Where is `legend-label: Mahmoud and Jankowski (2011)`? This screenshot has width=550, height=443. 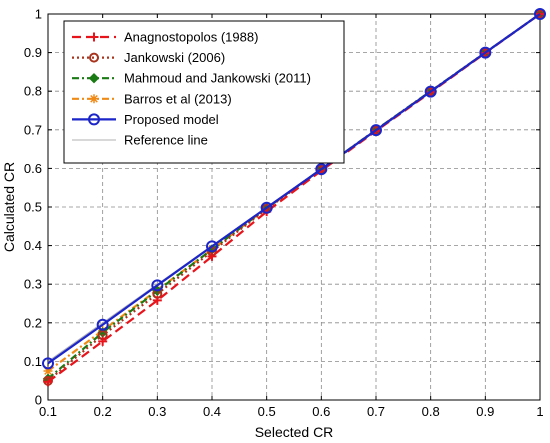
legend-label: Mahmoud and Jankowski (2011) is located at coordinates (217, 78).